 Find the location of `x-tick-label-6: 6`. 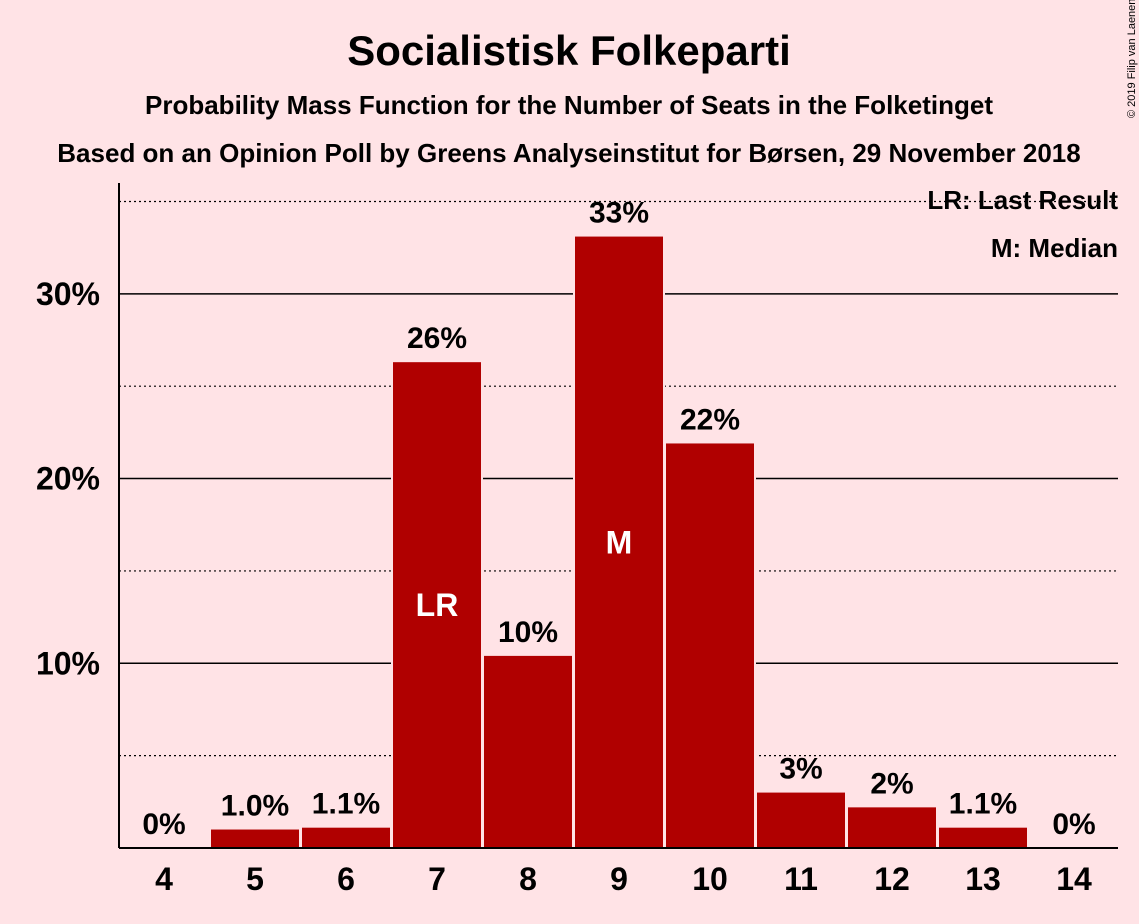

x-tick-label-6: 6 is located at coordinates (346, 879).